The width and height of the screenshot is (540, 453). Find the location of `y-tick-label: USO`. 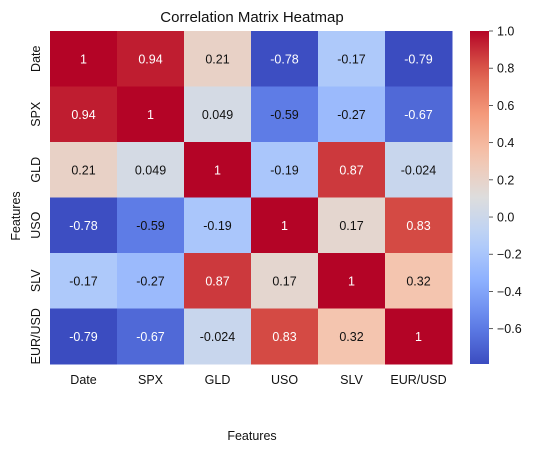

y-tick-label: USO is located at coordinates (36, 224).